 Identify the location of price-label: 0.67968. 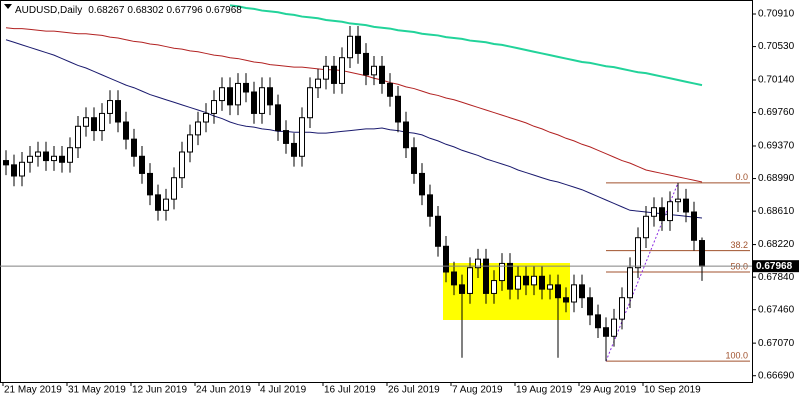
(774, 266).